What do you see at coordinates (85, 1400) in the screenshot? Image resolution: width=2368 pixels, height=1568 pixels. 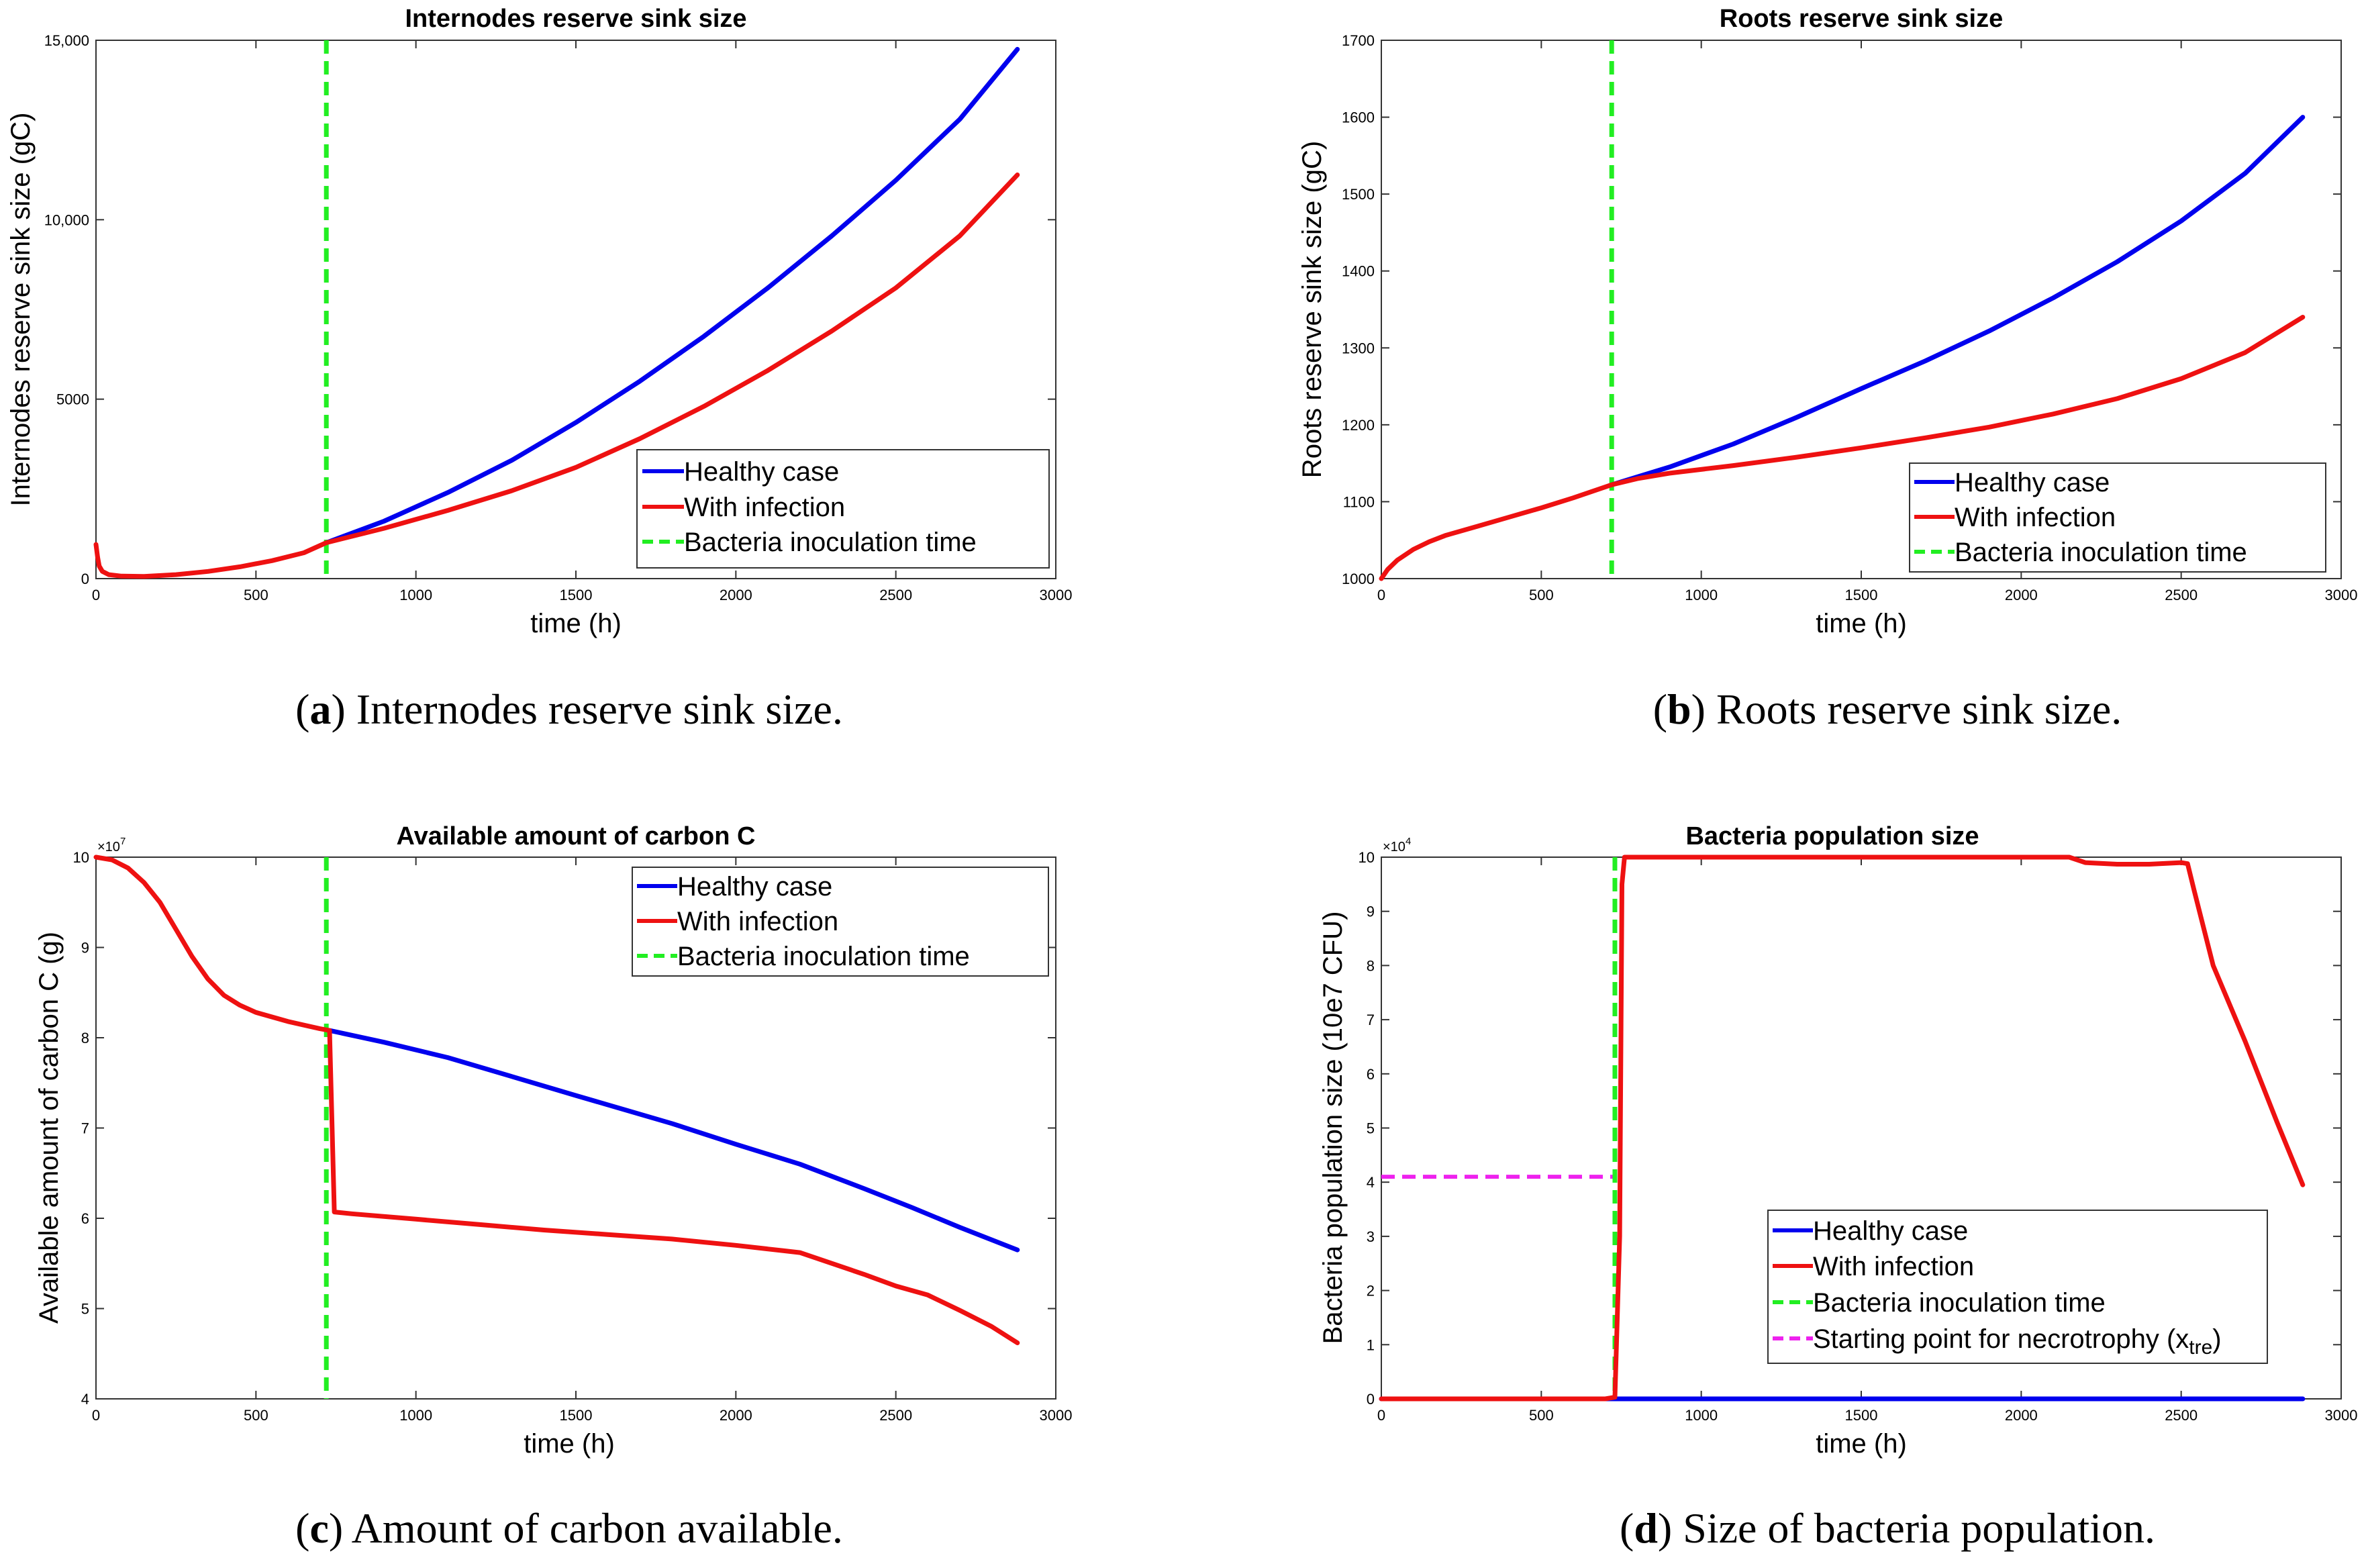 I see `y-tick-label: 4` at bounding box center [85, 1400].